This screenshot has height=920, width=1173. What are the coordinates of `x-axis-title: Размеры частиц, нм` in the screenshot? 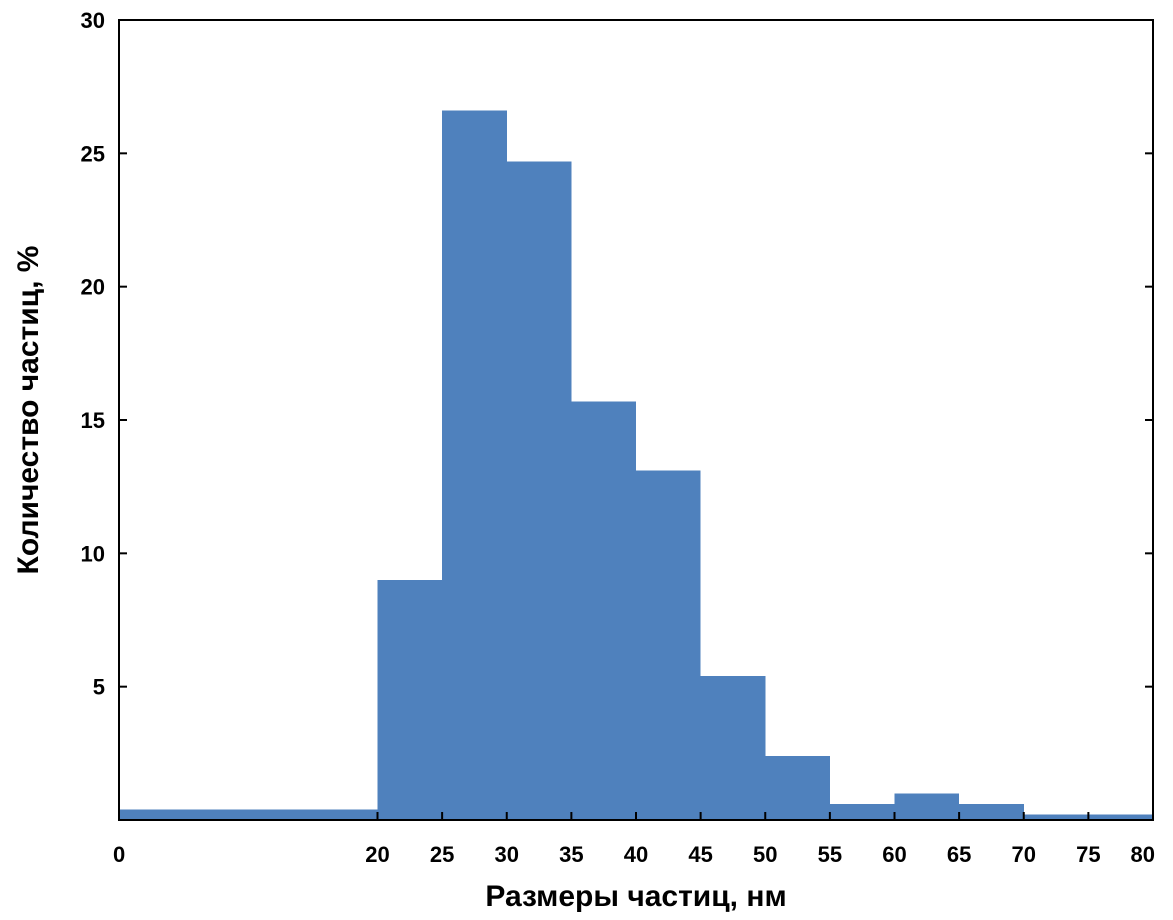 It's located at (635, 896).